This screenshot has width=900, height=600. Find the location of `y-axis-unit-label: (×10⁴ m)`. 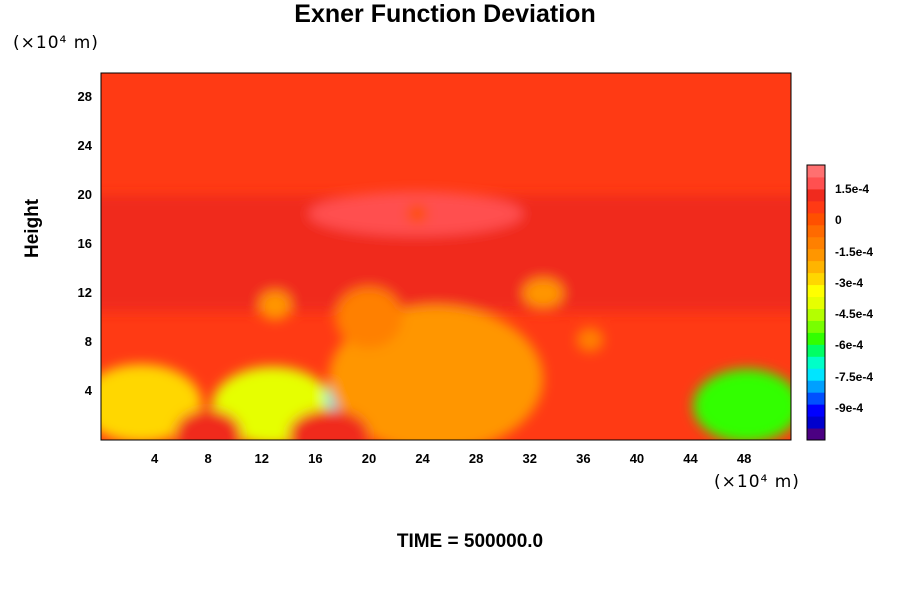

y-axis-unit-label: (×10⁴ m) is located at coordinates (56, 43).